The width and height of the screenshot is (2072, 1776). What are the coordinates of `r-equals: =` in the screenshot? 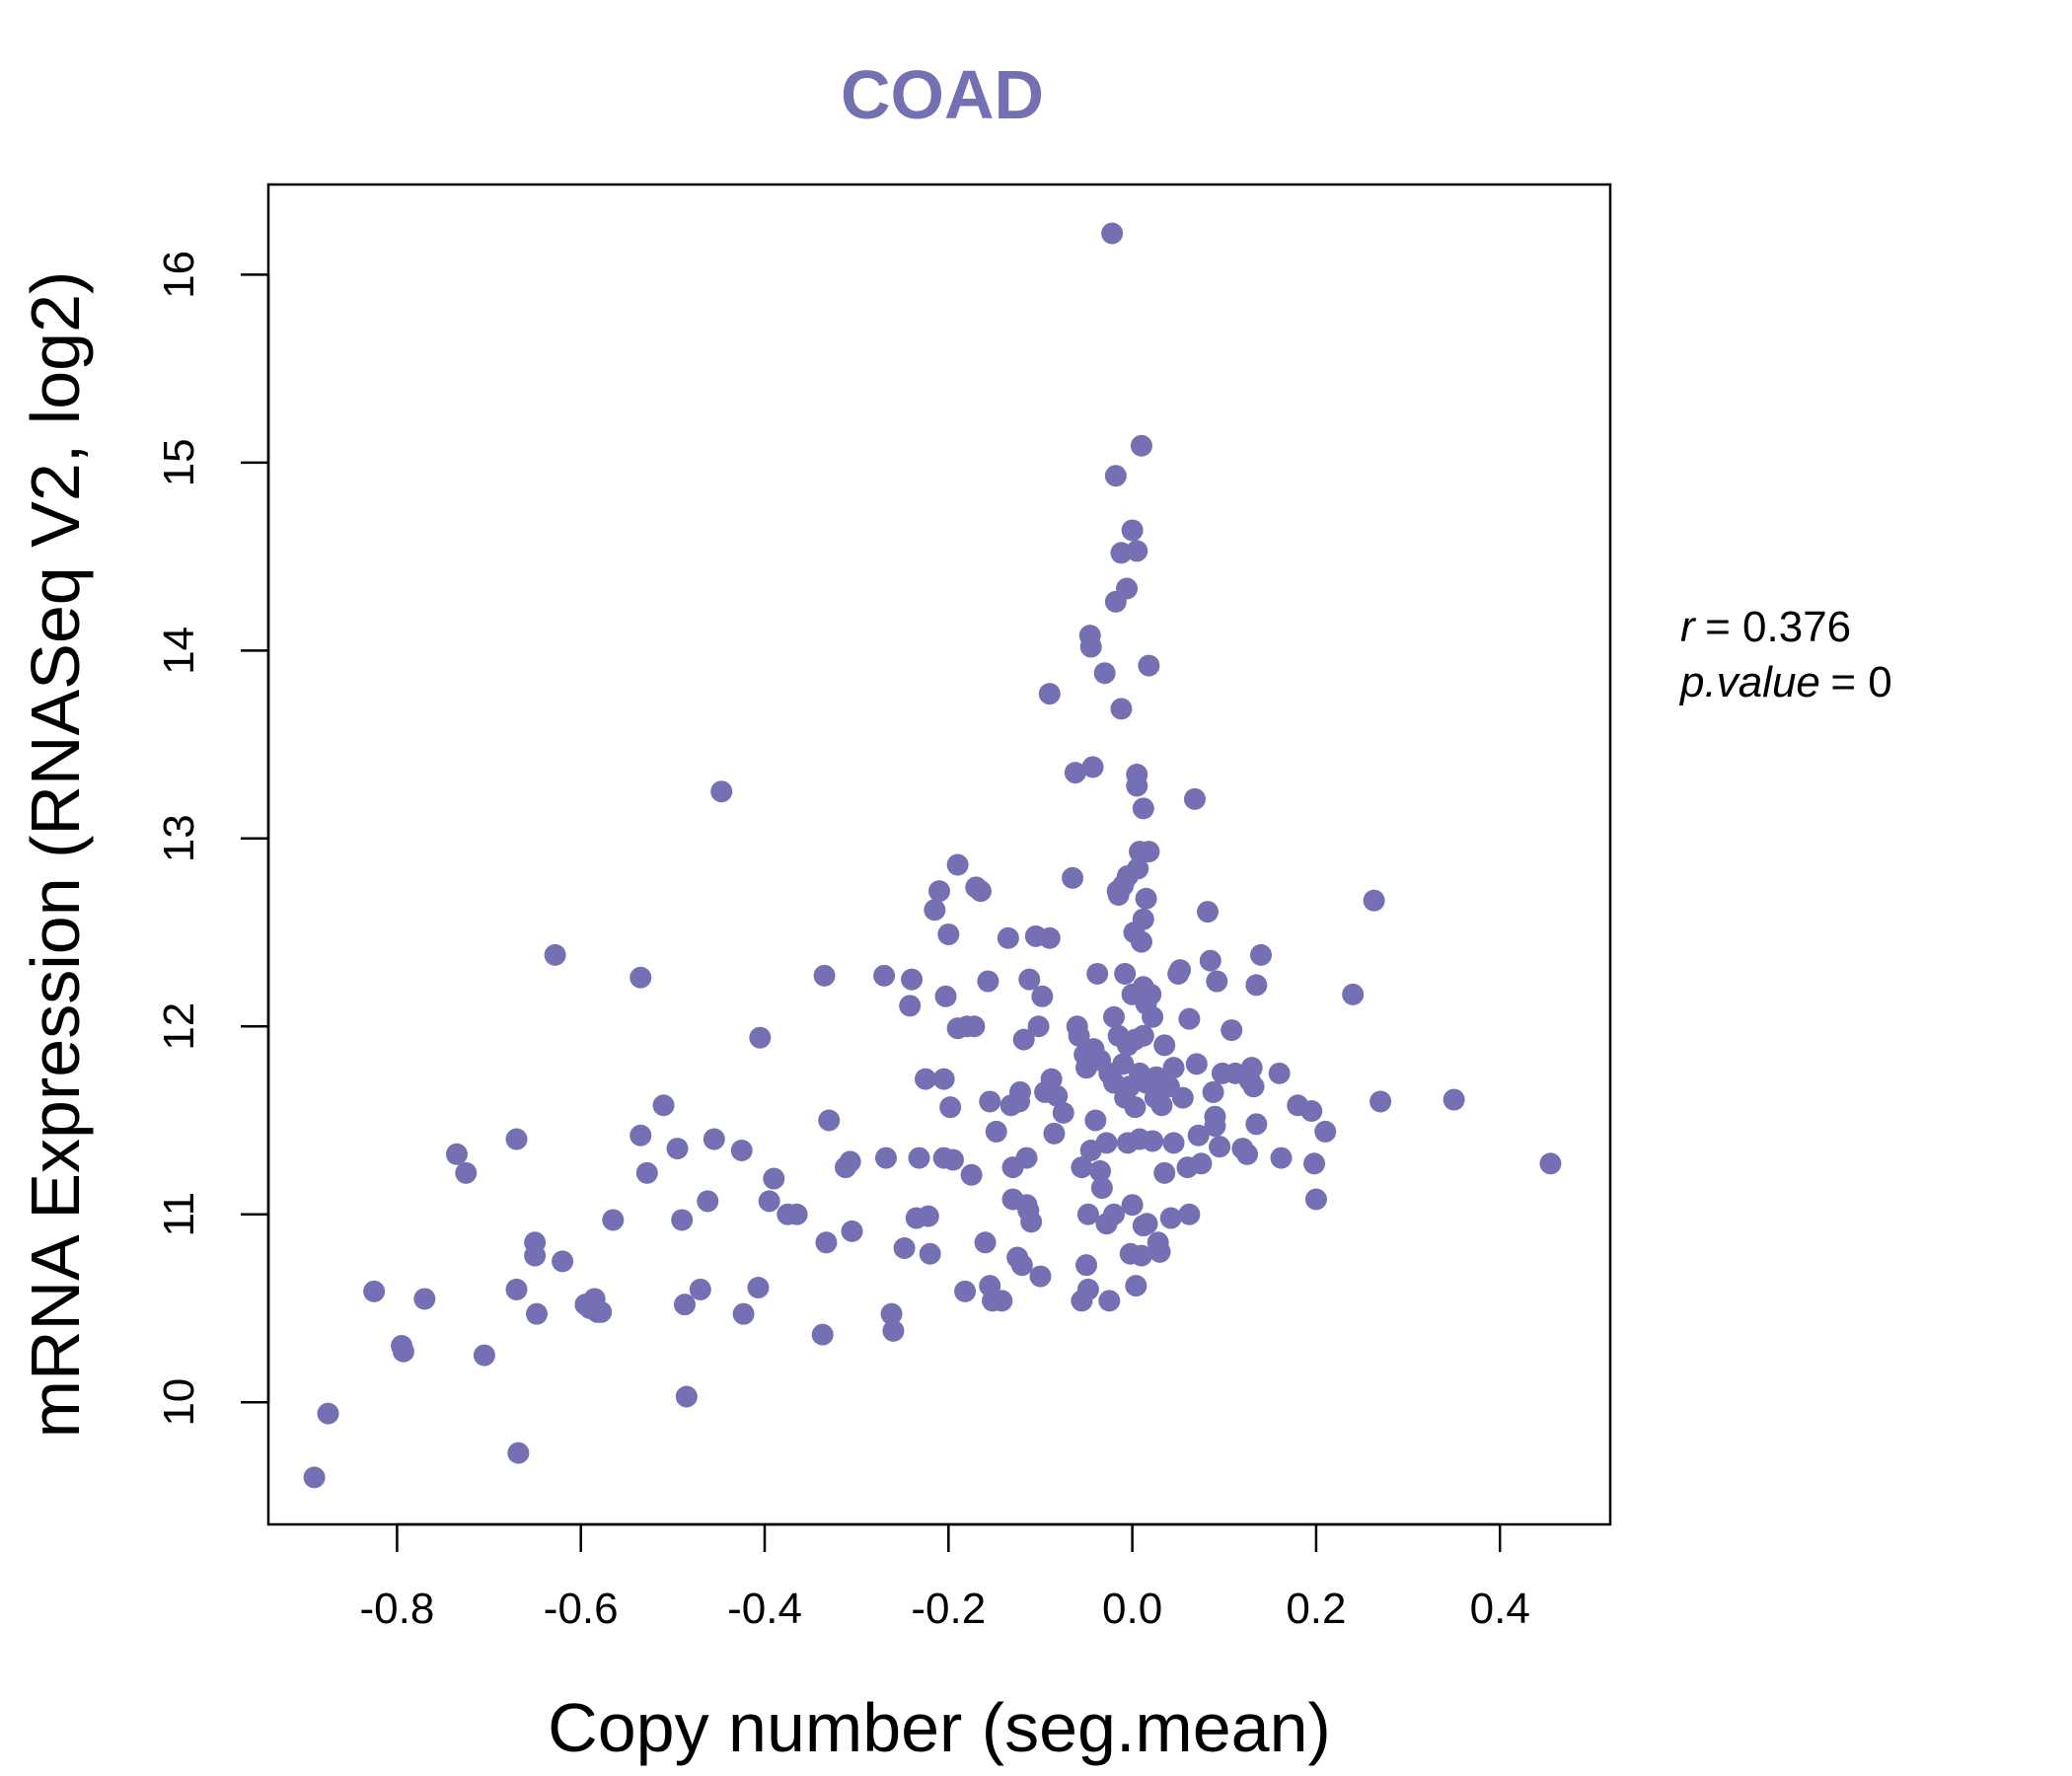 It's located at (1724, 627).